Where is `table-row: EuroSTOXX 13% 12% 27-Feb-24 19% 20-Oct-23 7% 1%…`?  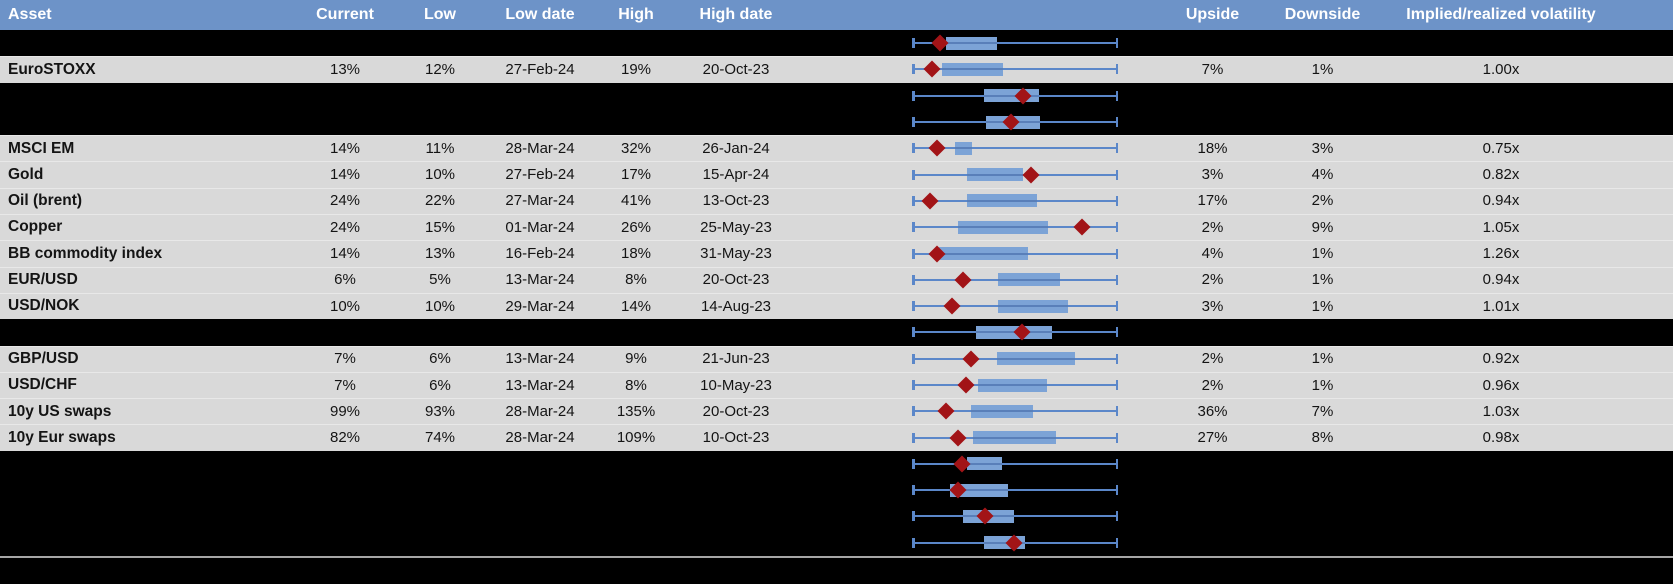
table-row: EuroSTOXX 13% 12% 27-Feb-24 19% 20-Oct-23 7% 1%… is located at coordinates (836, 69).